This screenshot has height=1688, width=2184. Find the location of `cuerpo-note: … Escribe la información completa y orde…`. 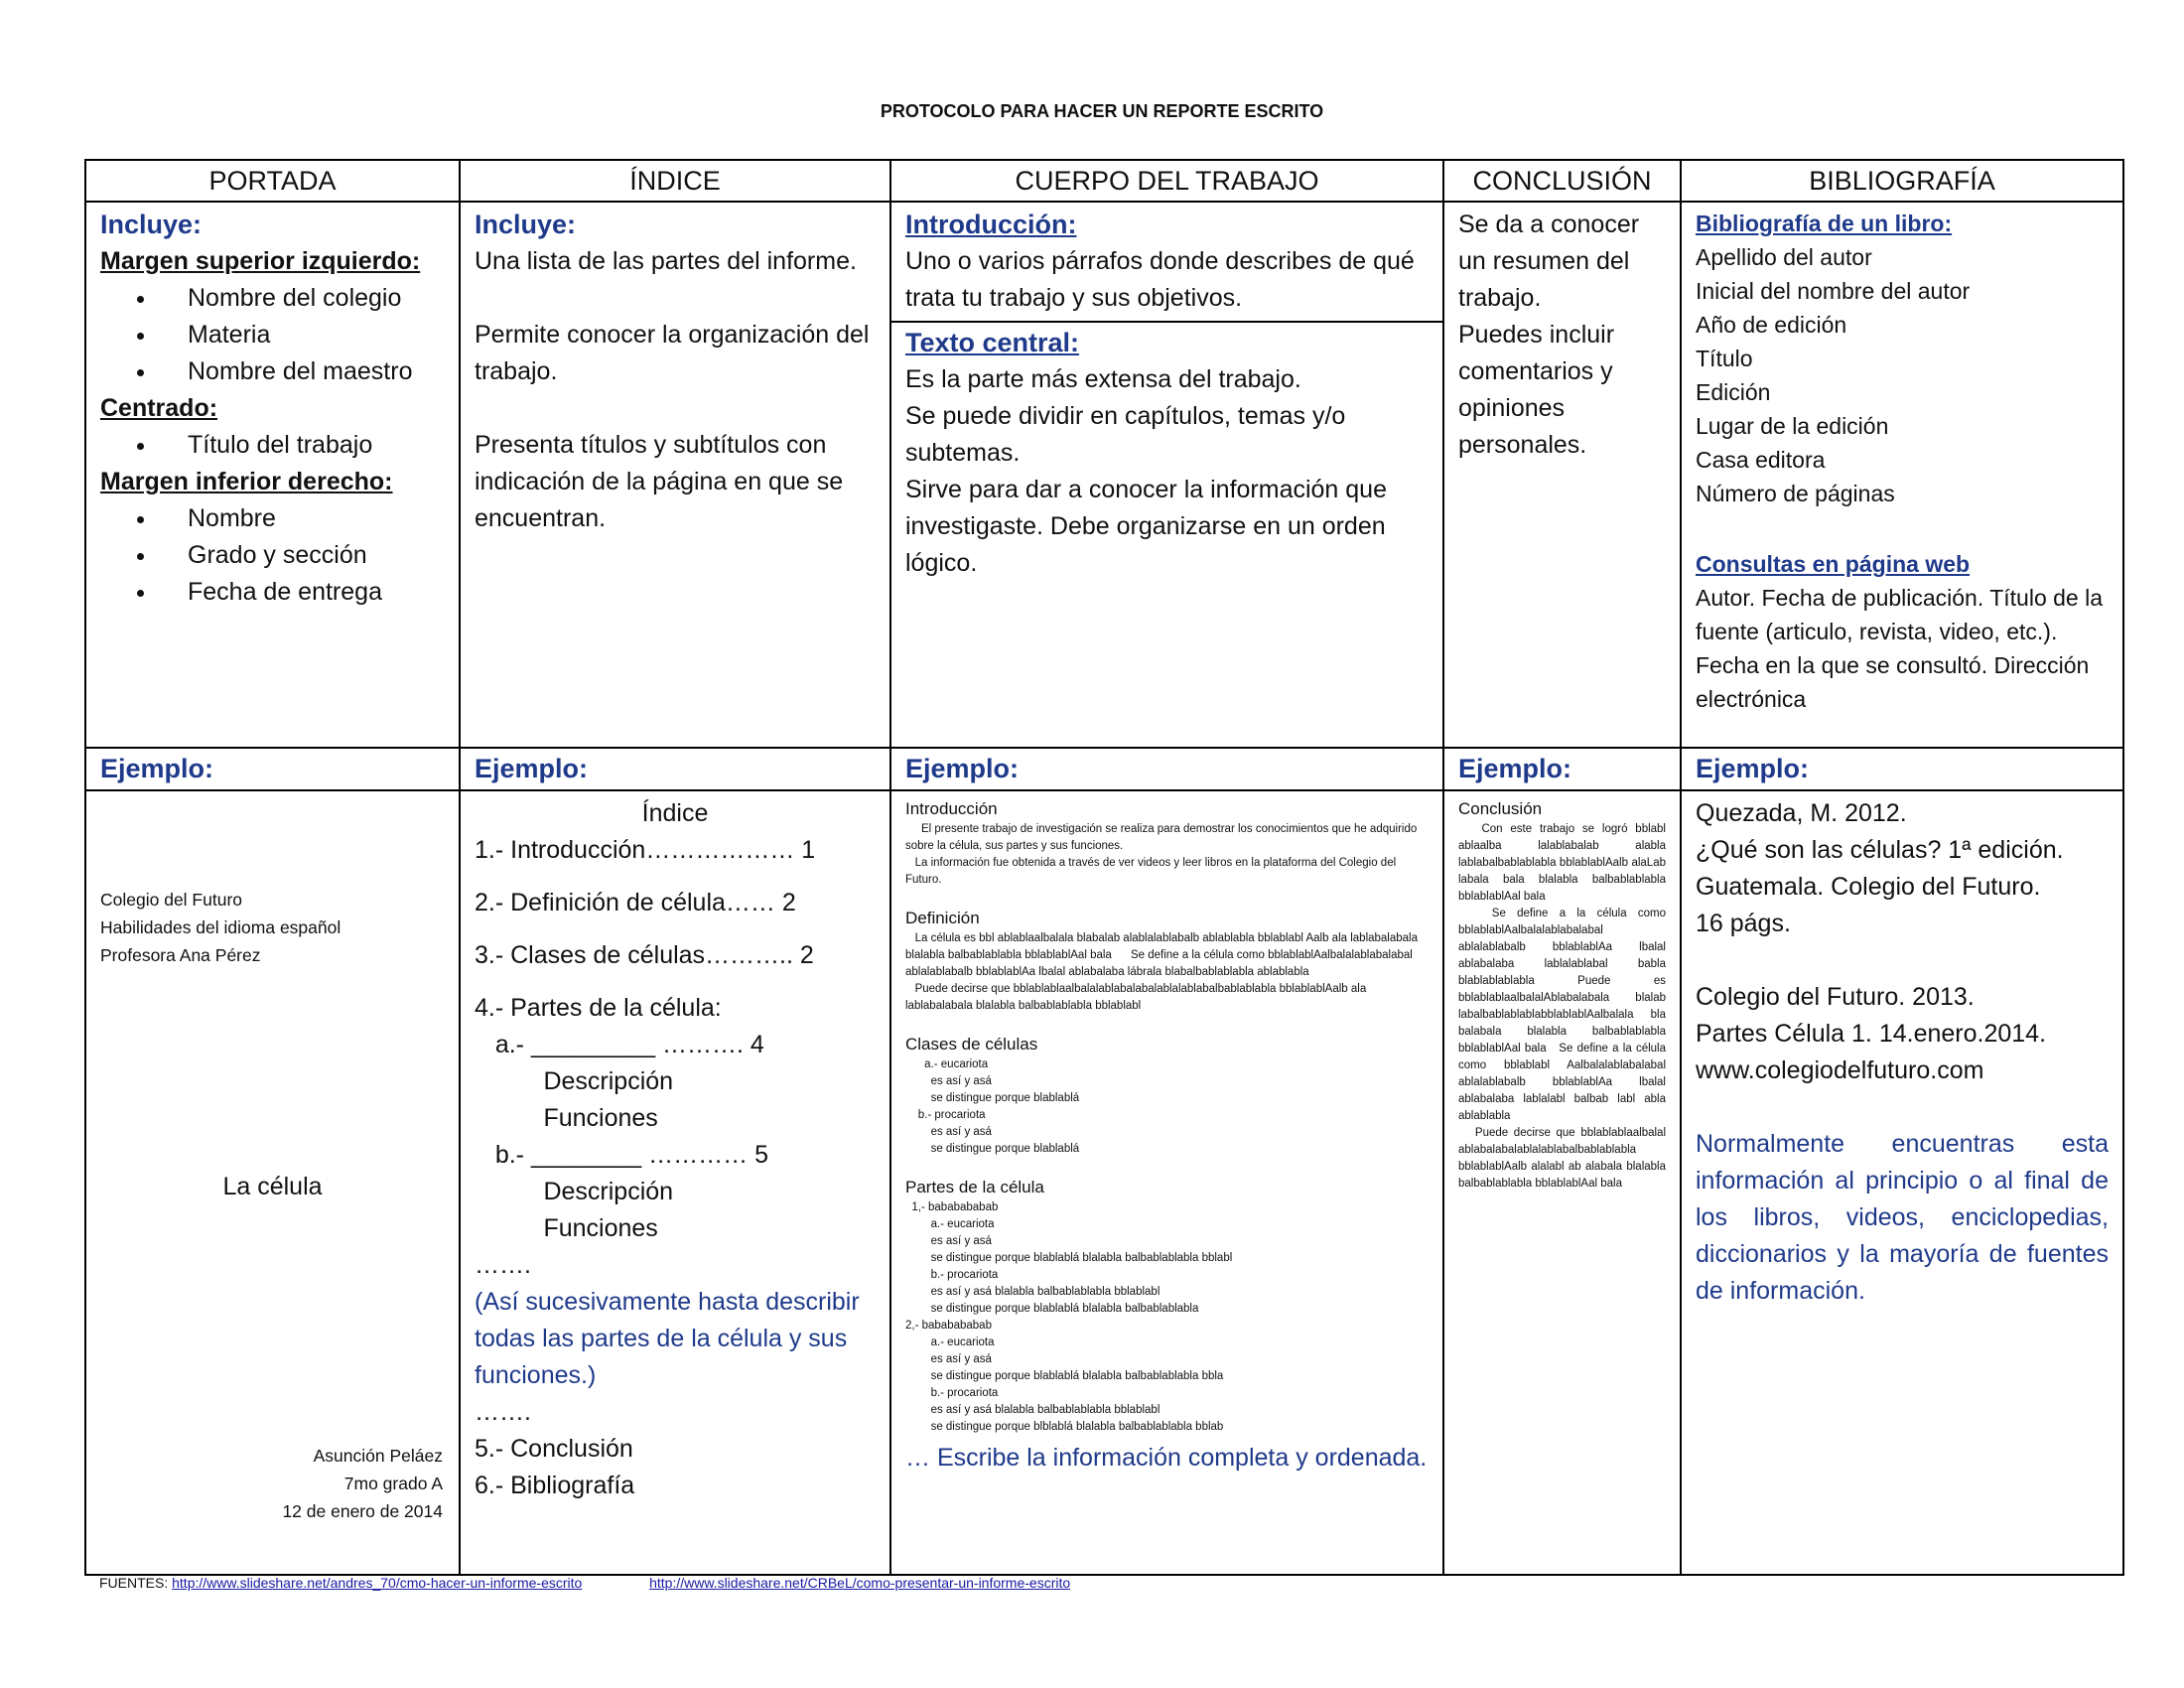

cuerpo-note: … Escribe la información completa y orde… is located at coordinates (1166, 1458).